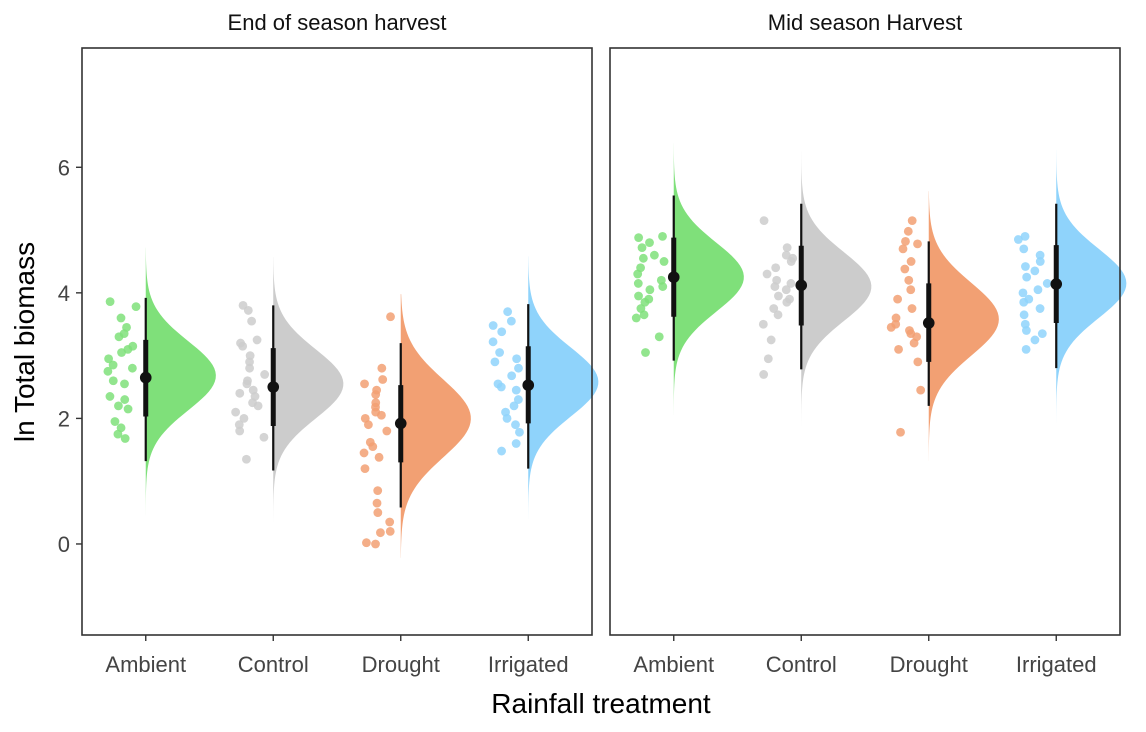 The width and height of the screenshot is (1146, 732). I want to click on y-tick-label: 0, so click(64, 544).